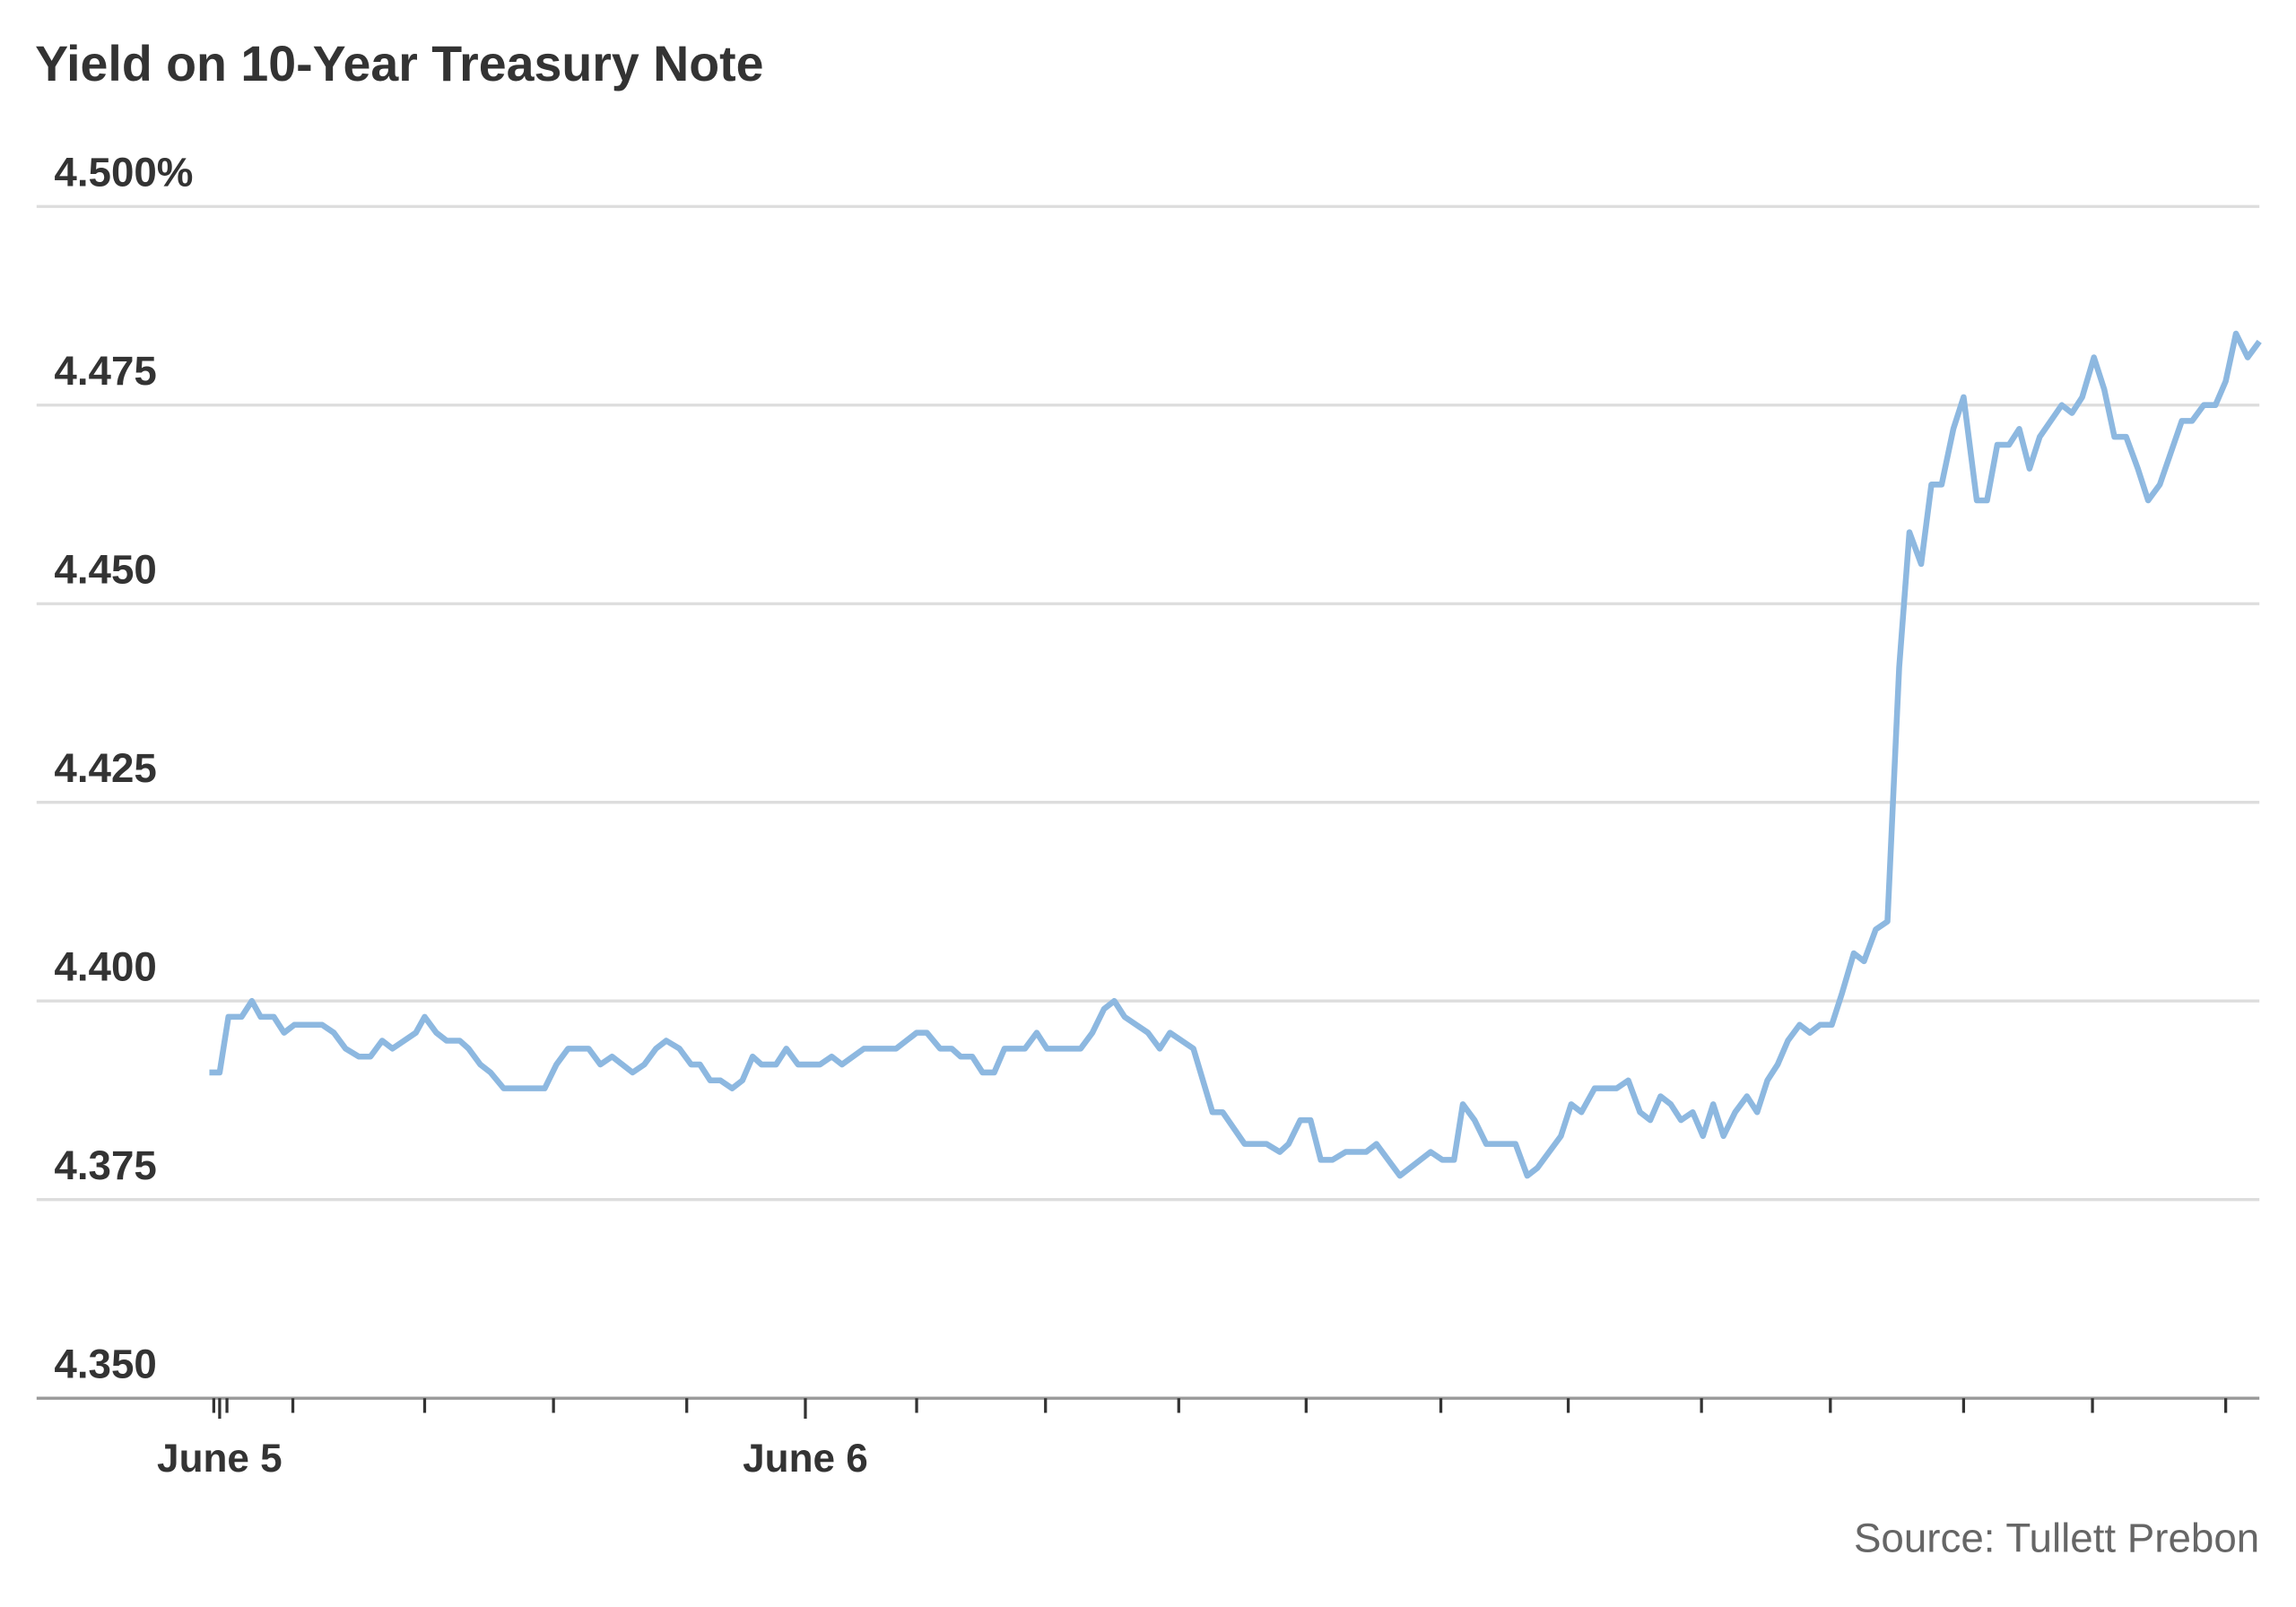 The image size is (2296, 1607). What do you see at coordinates (220, 1459) in the screenshot?
I see `x-tick-label: June 5` at bounding box center [220, 1459].